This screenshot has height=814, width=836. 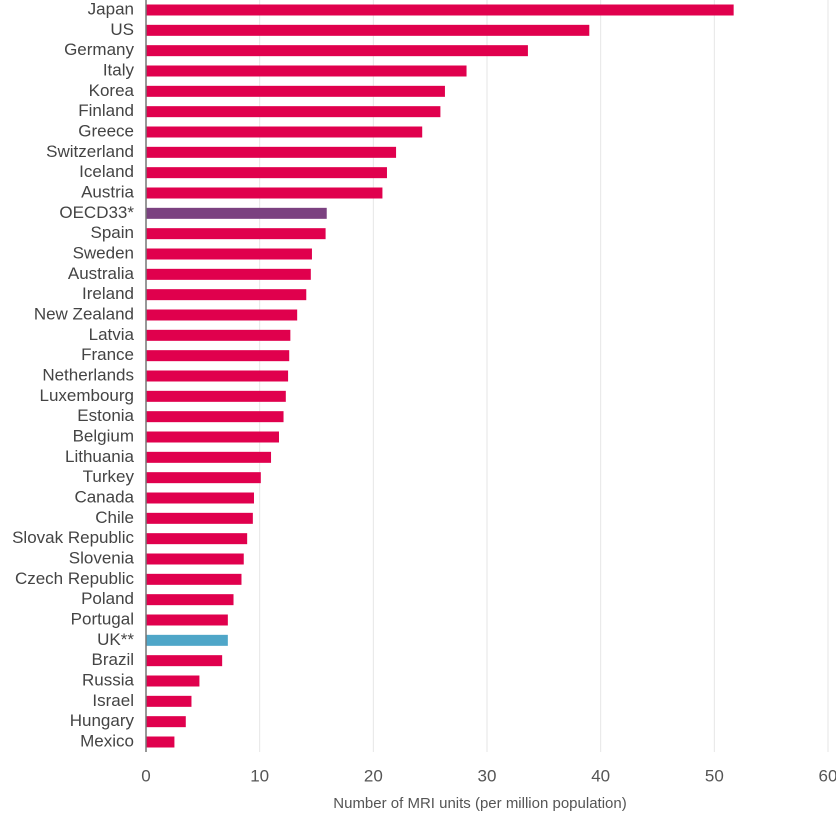 What do you see at coordinates (73, 537) in the screenshot?
I see `y-tick-label: Slovak Republic` at bounding box center [73, 537].